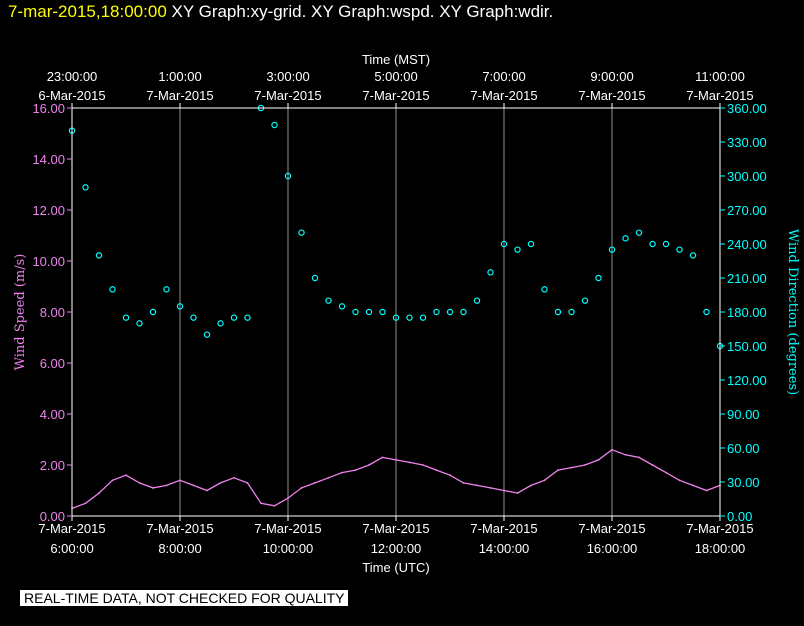 The height and width of the screenshot is (626, 804). Describe the element at coordinates (48, 108) in the screenshot. I see `left-tick-label: 16.00` at that location.